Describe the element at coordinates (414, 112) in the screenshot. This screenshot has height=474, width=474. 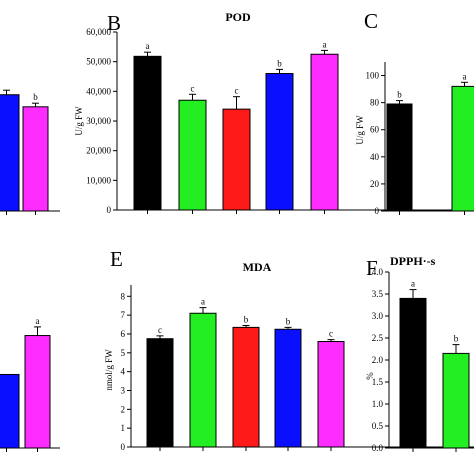
I see `chart-c: 0 20 40 60 80 100 b a C U/g FW` at that location.